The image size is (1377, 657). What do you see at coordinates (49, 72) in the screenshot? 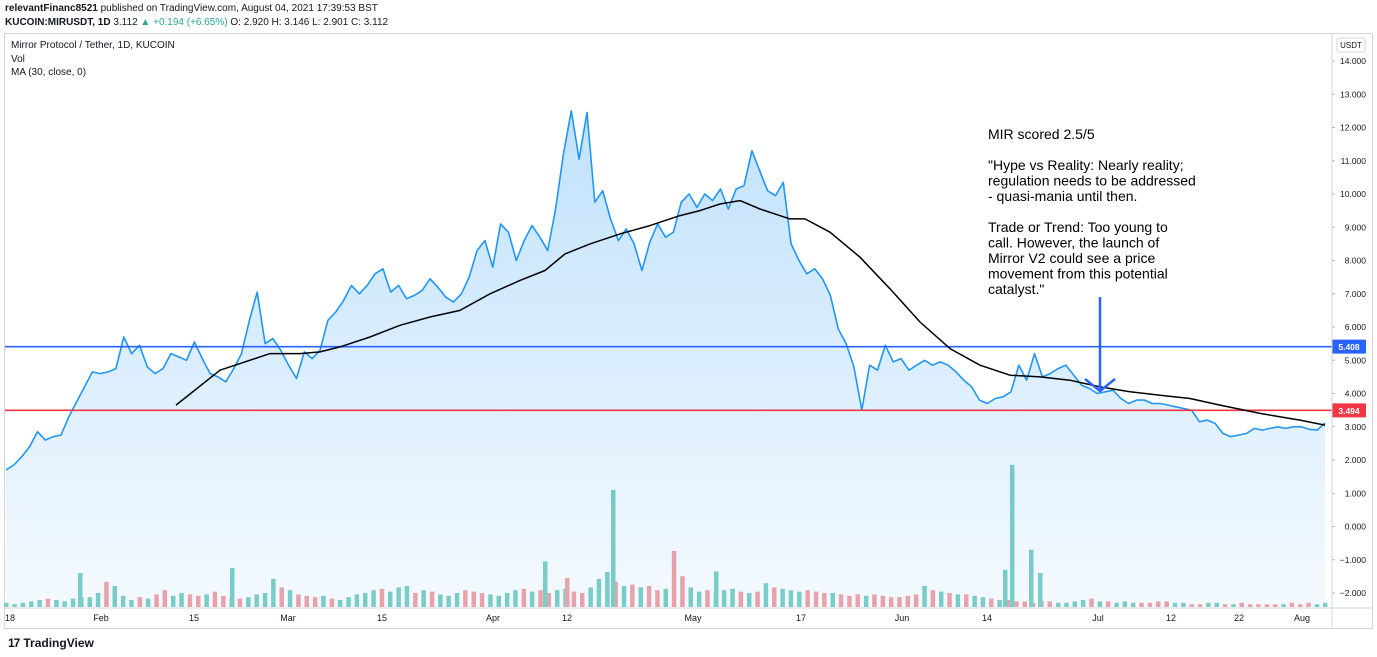
I see `legend-ma: MA (30, close, 0)` at bounding box center [49, 72].